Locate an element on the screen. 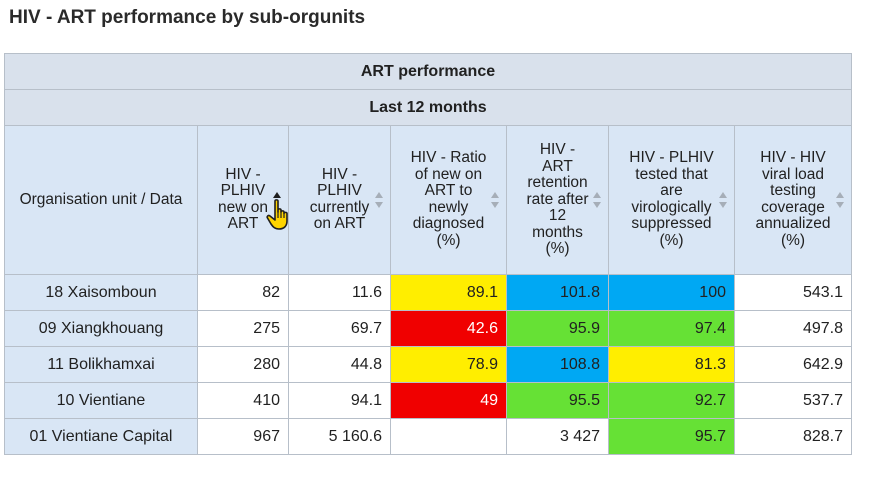 Image resolution: width=879 pixels, height=491 pixels. page-title: HIV - ART performance by sub-orgunits is located at coordinates (187, 17).